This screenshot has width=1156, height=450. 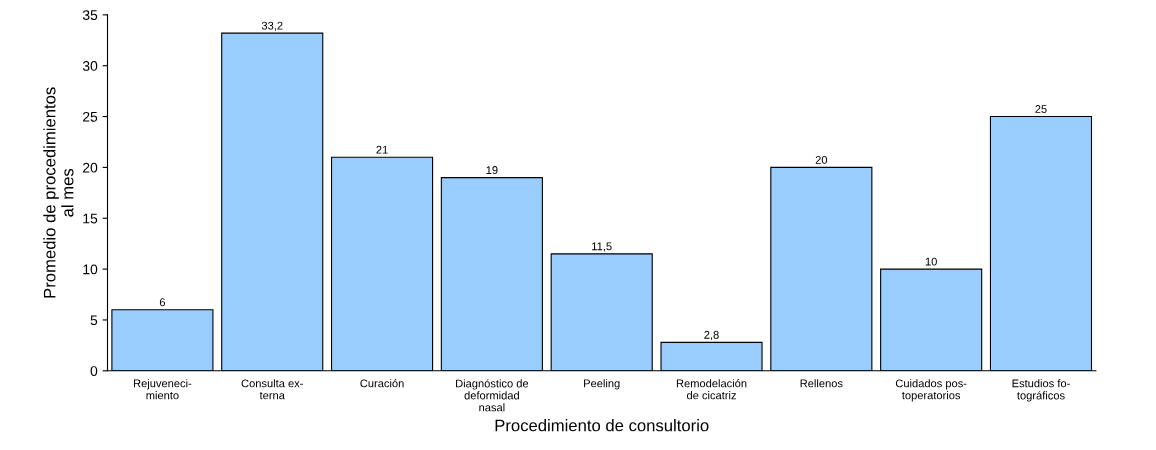 I want to click on data-label: 11,5, so click(x=602, y=247).